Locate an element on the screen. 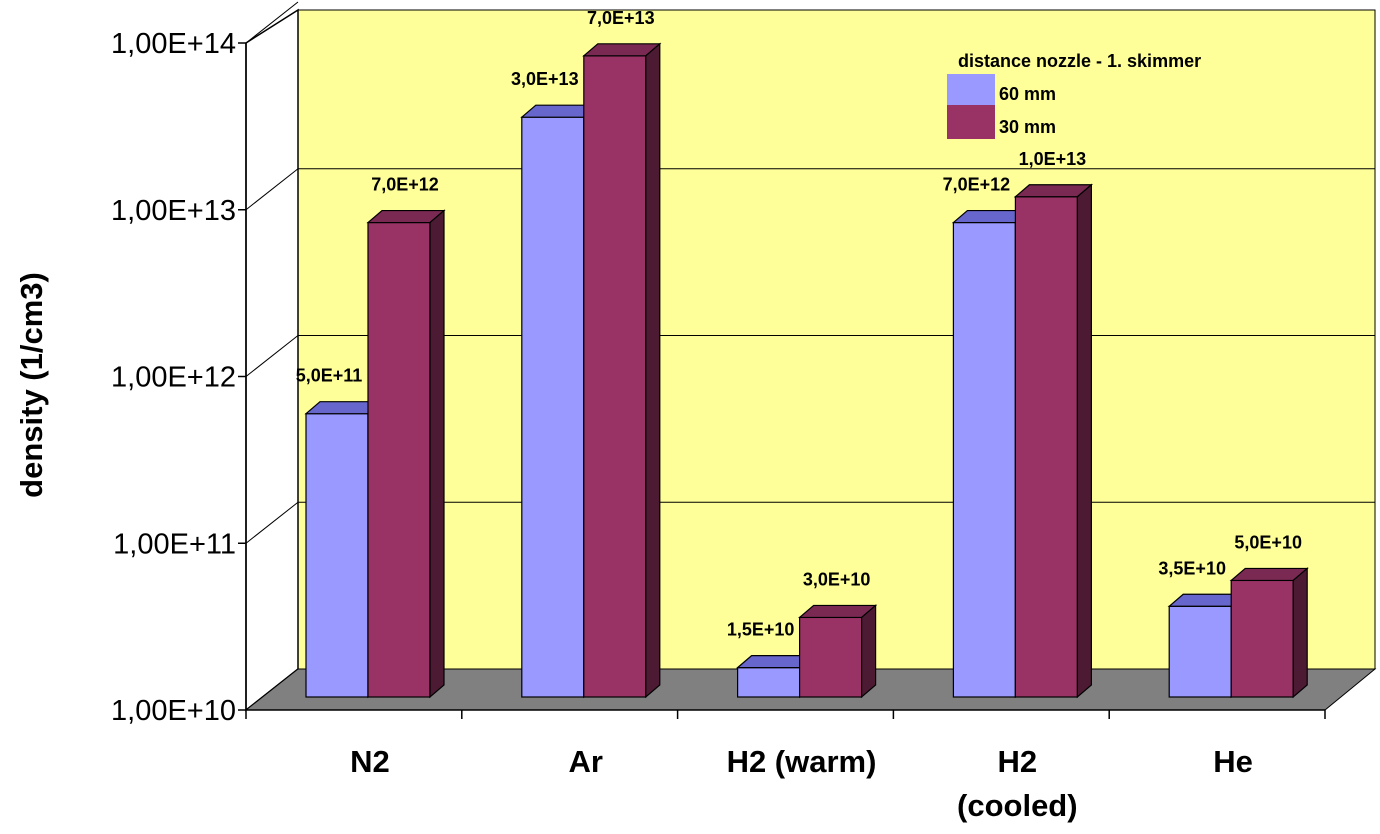 The width and height of the screenshot is (1380, 834). category-label: H2 (warm) is located at coordinates (802, 761).